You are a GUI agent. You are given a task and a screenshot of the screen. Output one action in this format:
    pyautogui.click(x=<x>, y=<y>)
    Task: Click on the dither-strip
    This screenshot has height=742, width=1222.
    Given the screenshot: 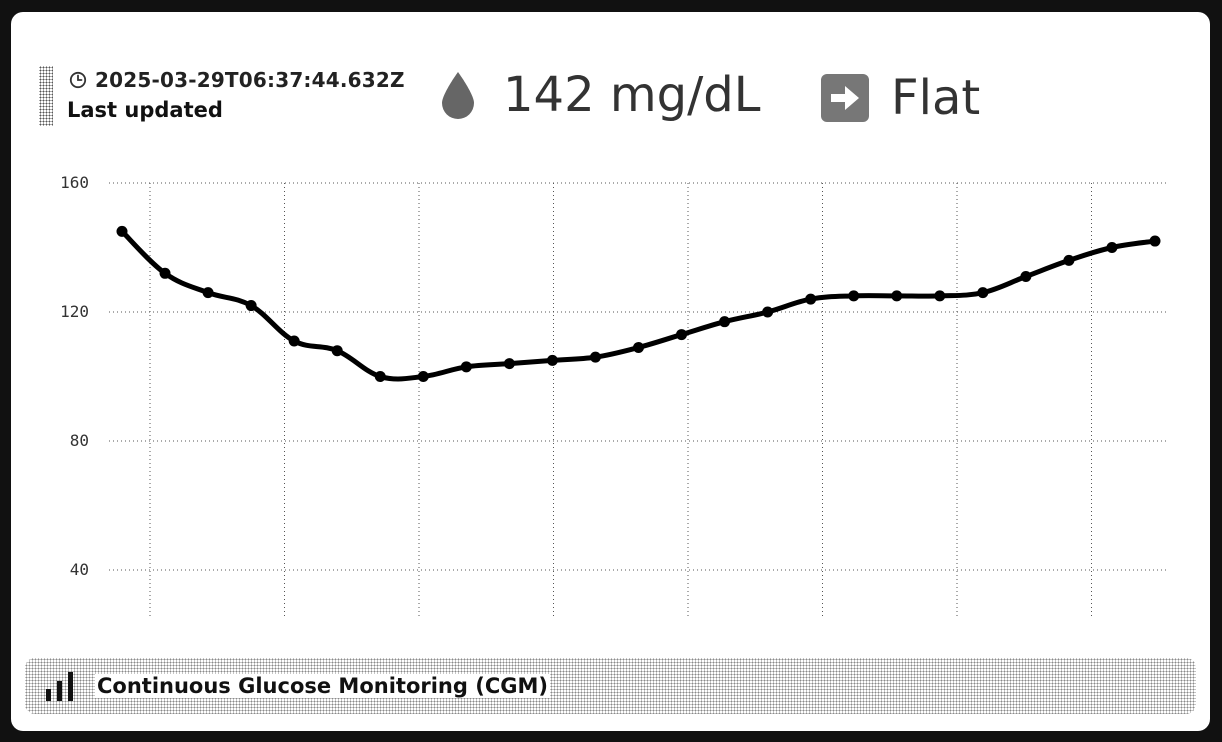 What is the action you would take?
    pyautogui.click(x=46, y=96)
    